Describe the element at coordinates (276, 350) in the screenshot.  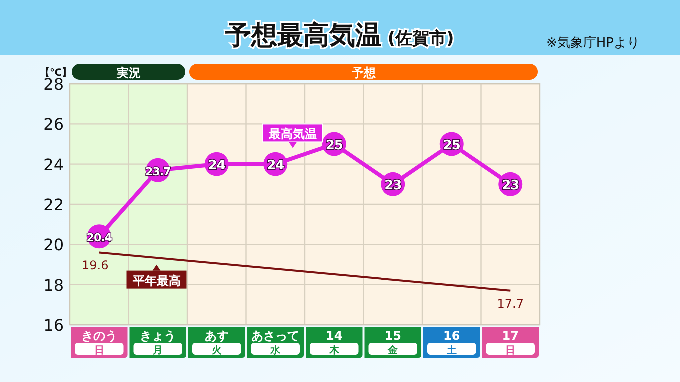
I see `text: 水` at that location.